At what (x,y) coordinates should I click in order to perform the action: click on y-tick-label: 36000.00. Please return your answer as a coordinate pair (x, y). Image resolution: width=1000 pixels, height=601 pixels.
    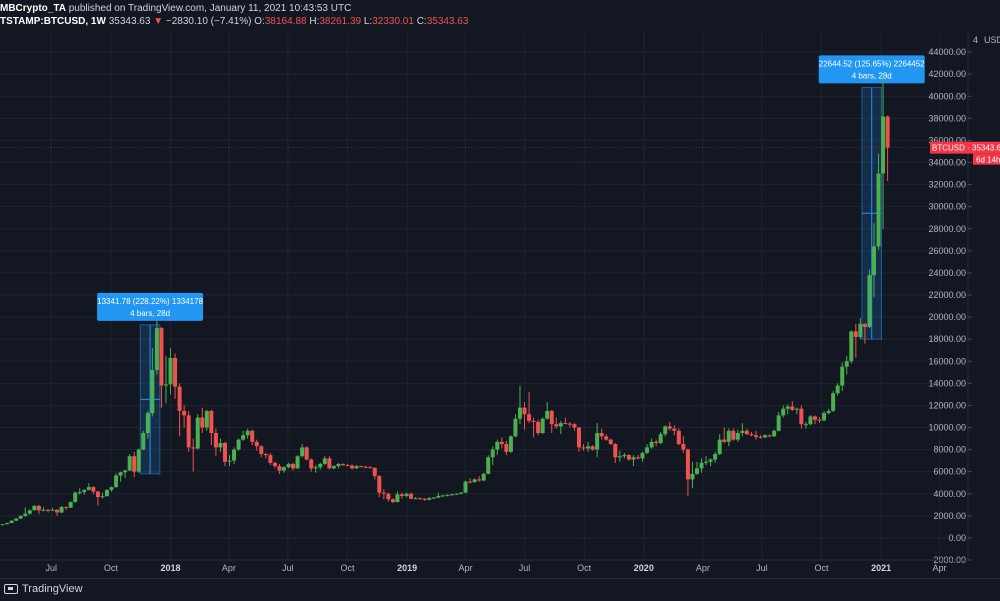
    Looking at the image, I should click on (947, 140).